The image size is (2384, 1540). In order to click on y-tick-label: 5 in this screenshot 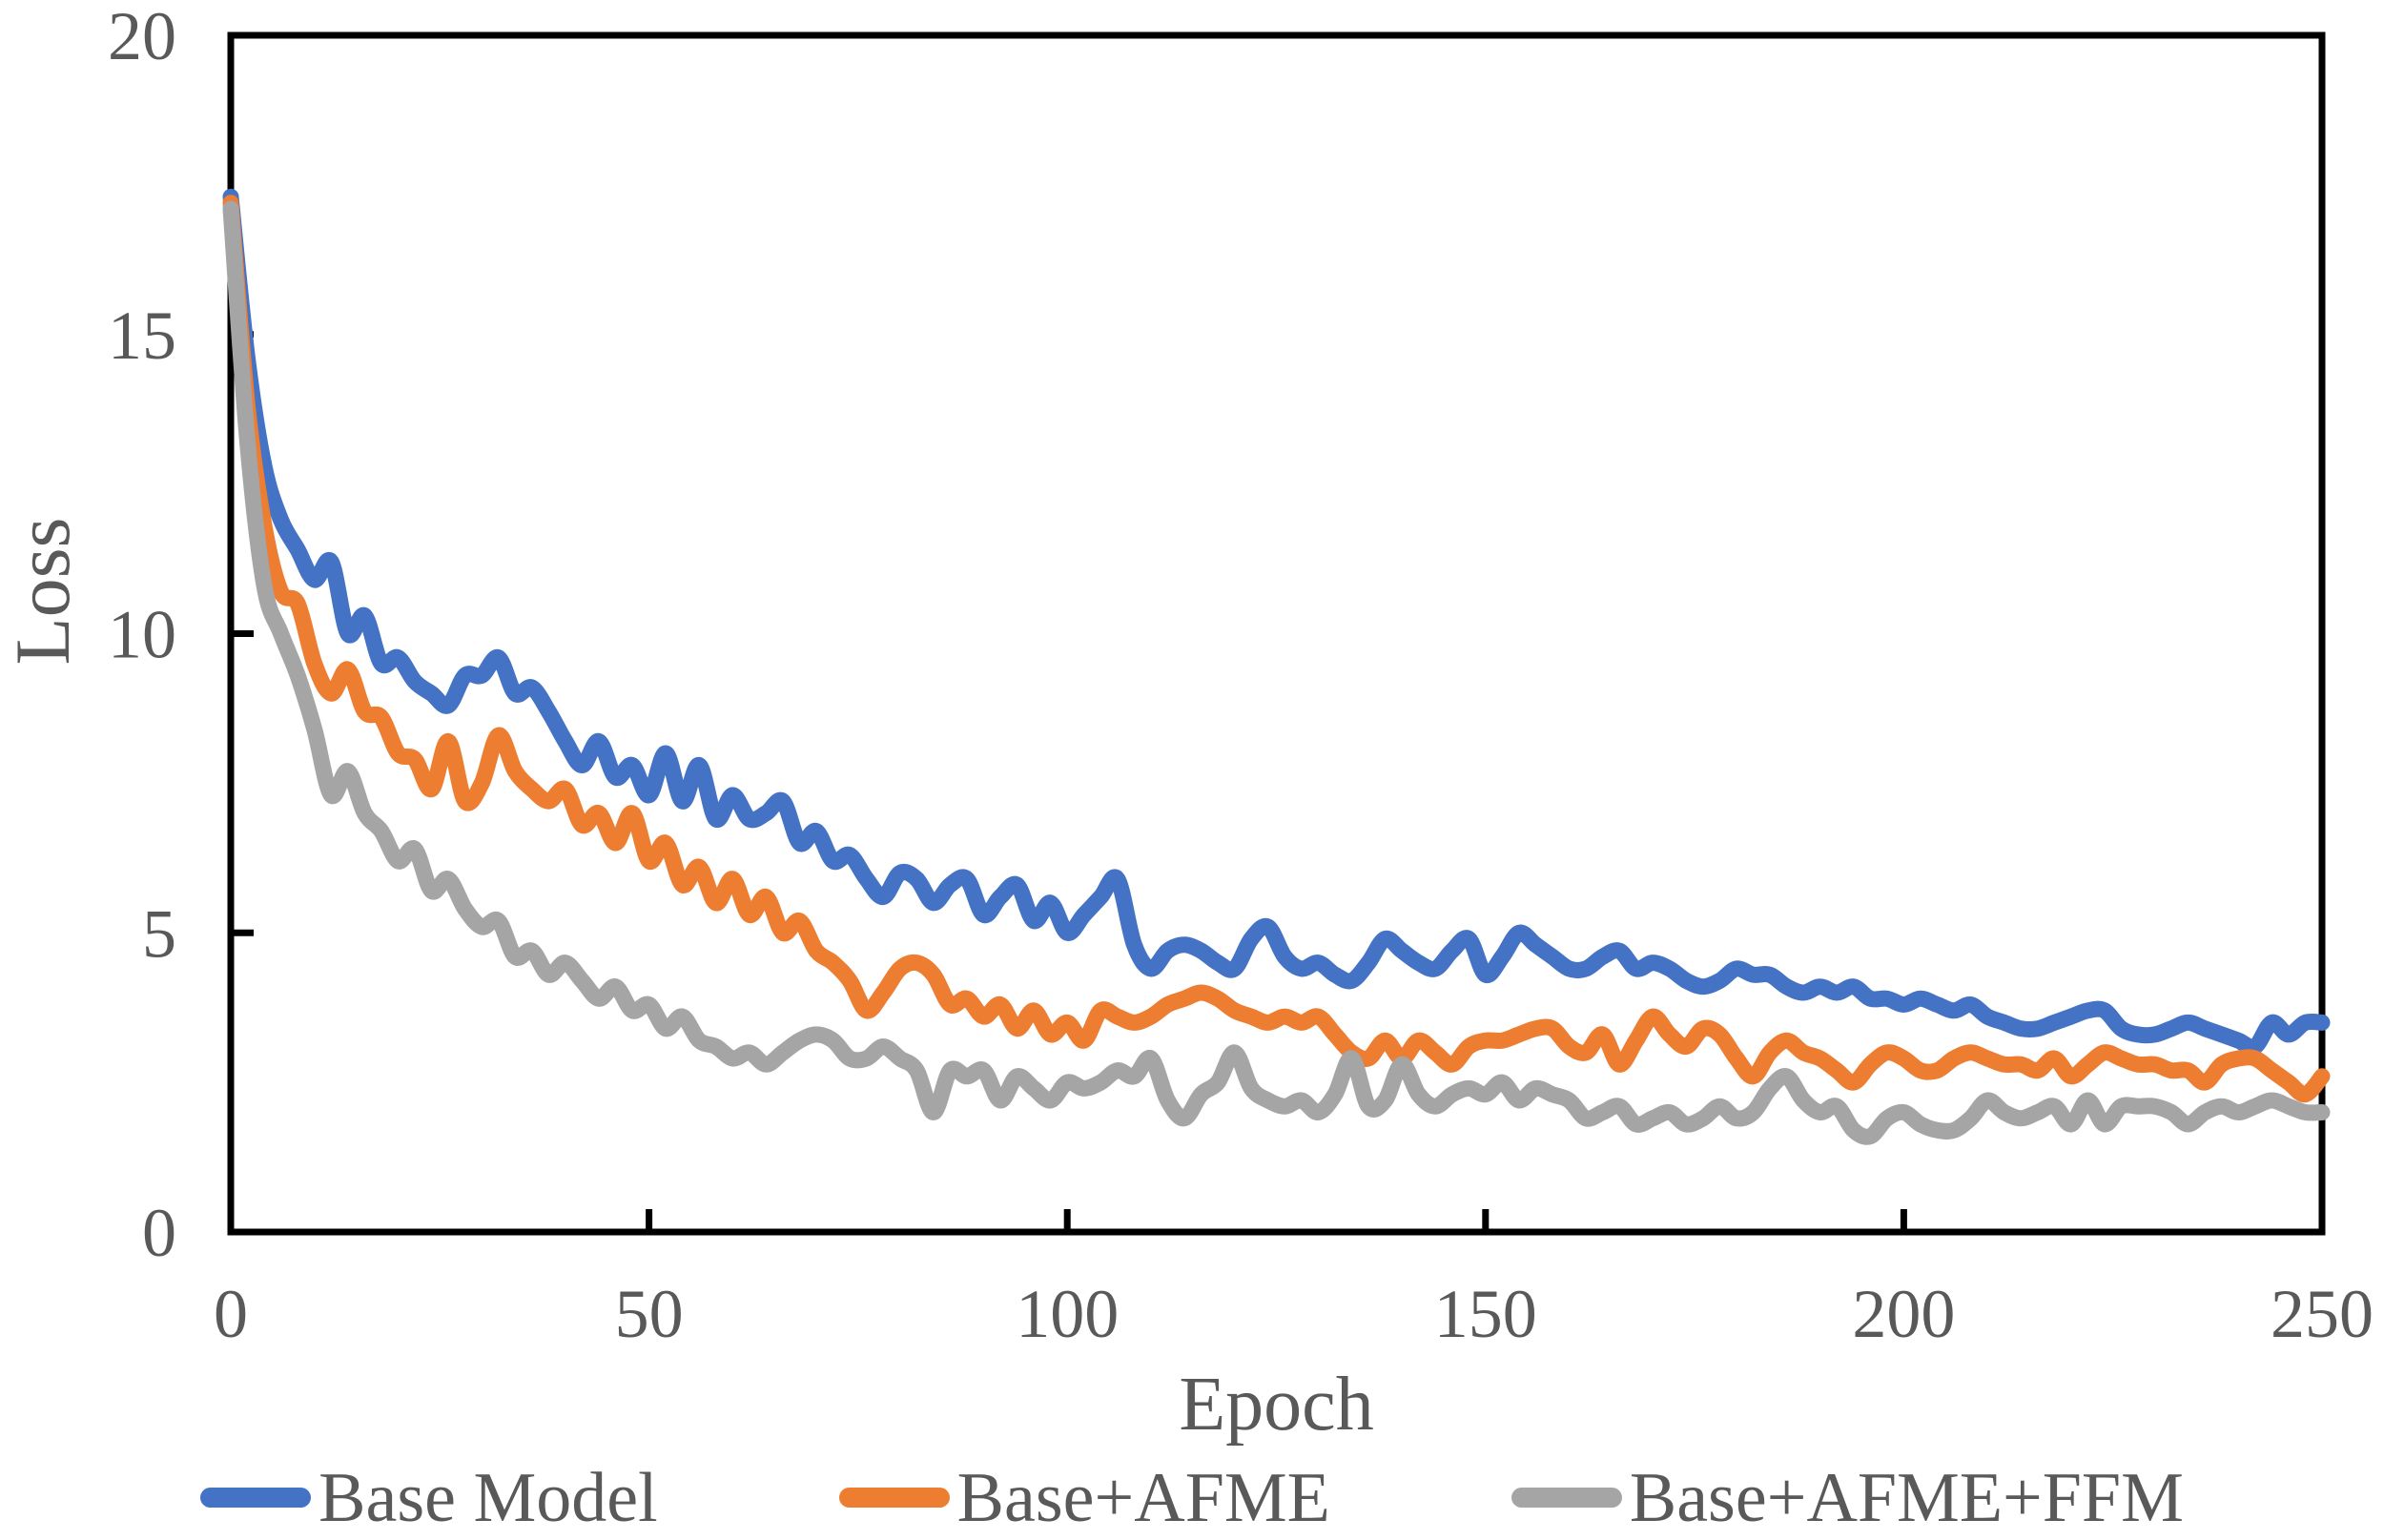, I will do `click(159, 933)`.